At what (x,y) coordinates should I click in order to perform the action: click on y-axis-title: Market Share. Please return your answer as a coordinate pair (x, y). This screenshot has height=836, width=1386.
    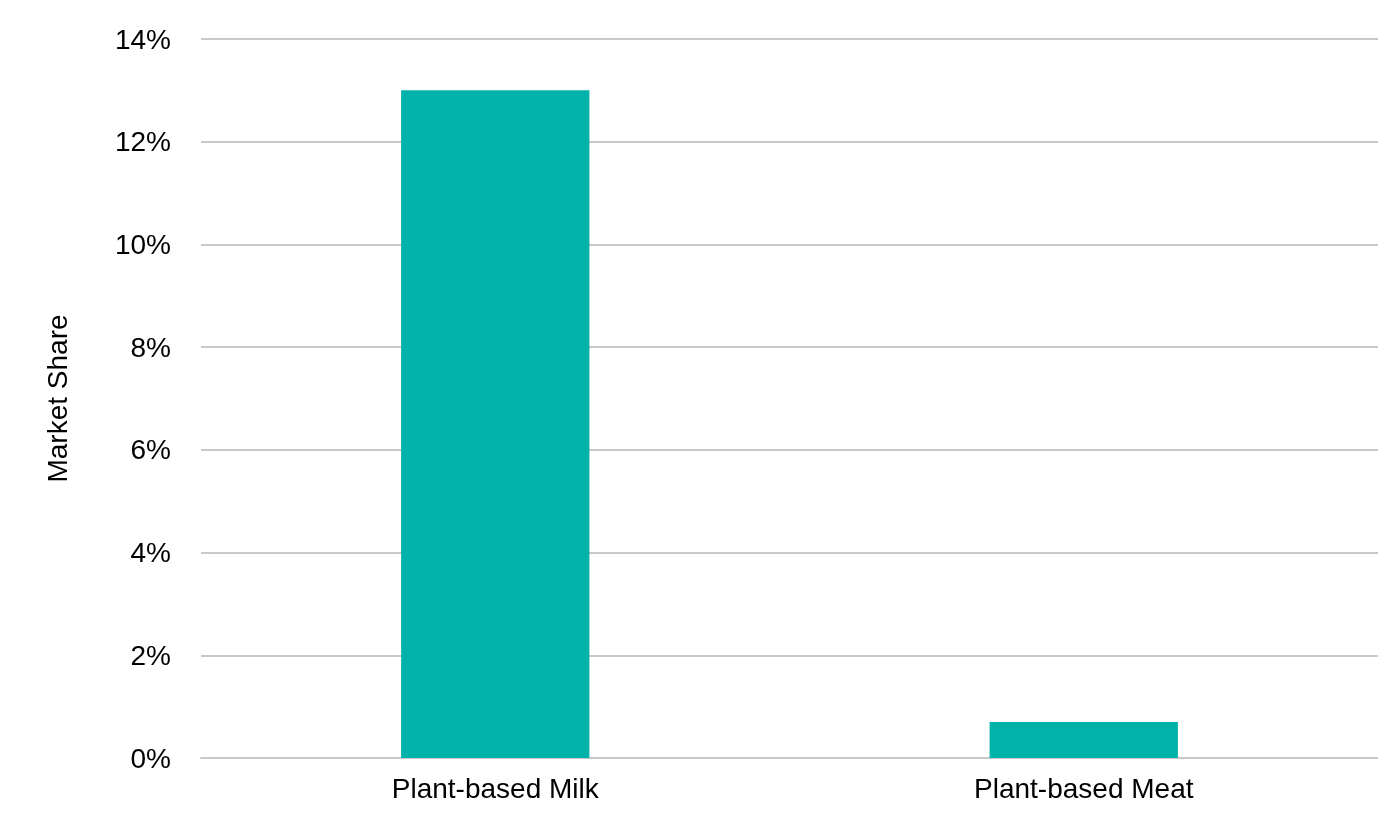
    Looking at the image, I should click on (57, 398).